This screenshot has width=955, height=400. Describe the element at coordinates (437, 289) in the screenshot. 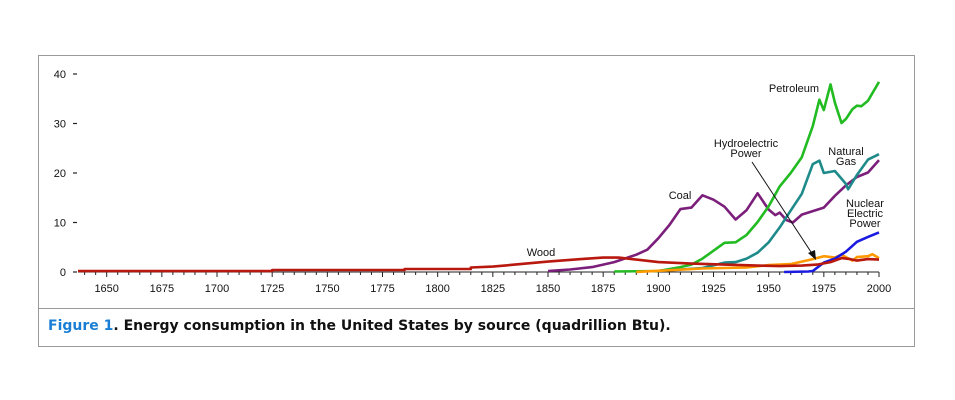

I see `x-tick-label: 1800` at that location.